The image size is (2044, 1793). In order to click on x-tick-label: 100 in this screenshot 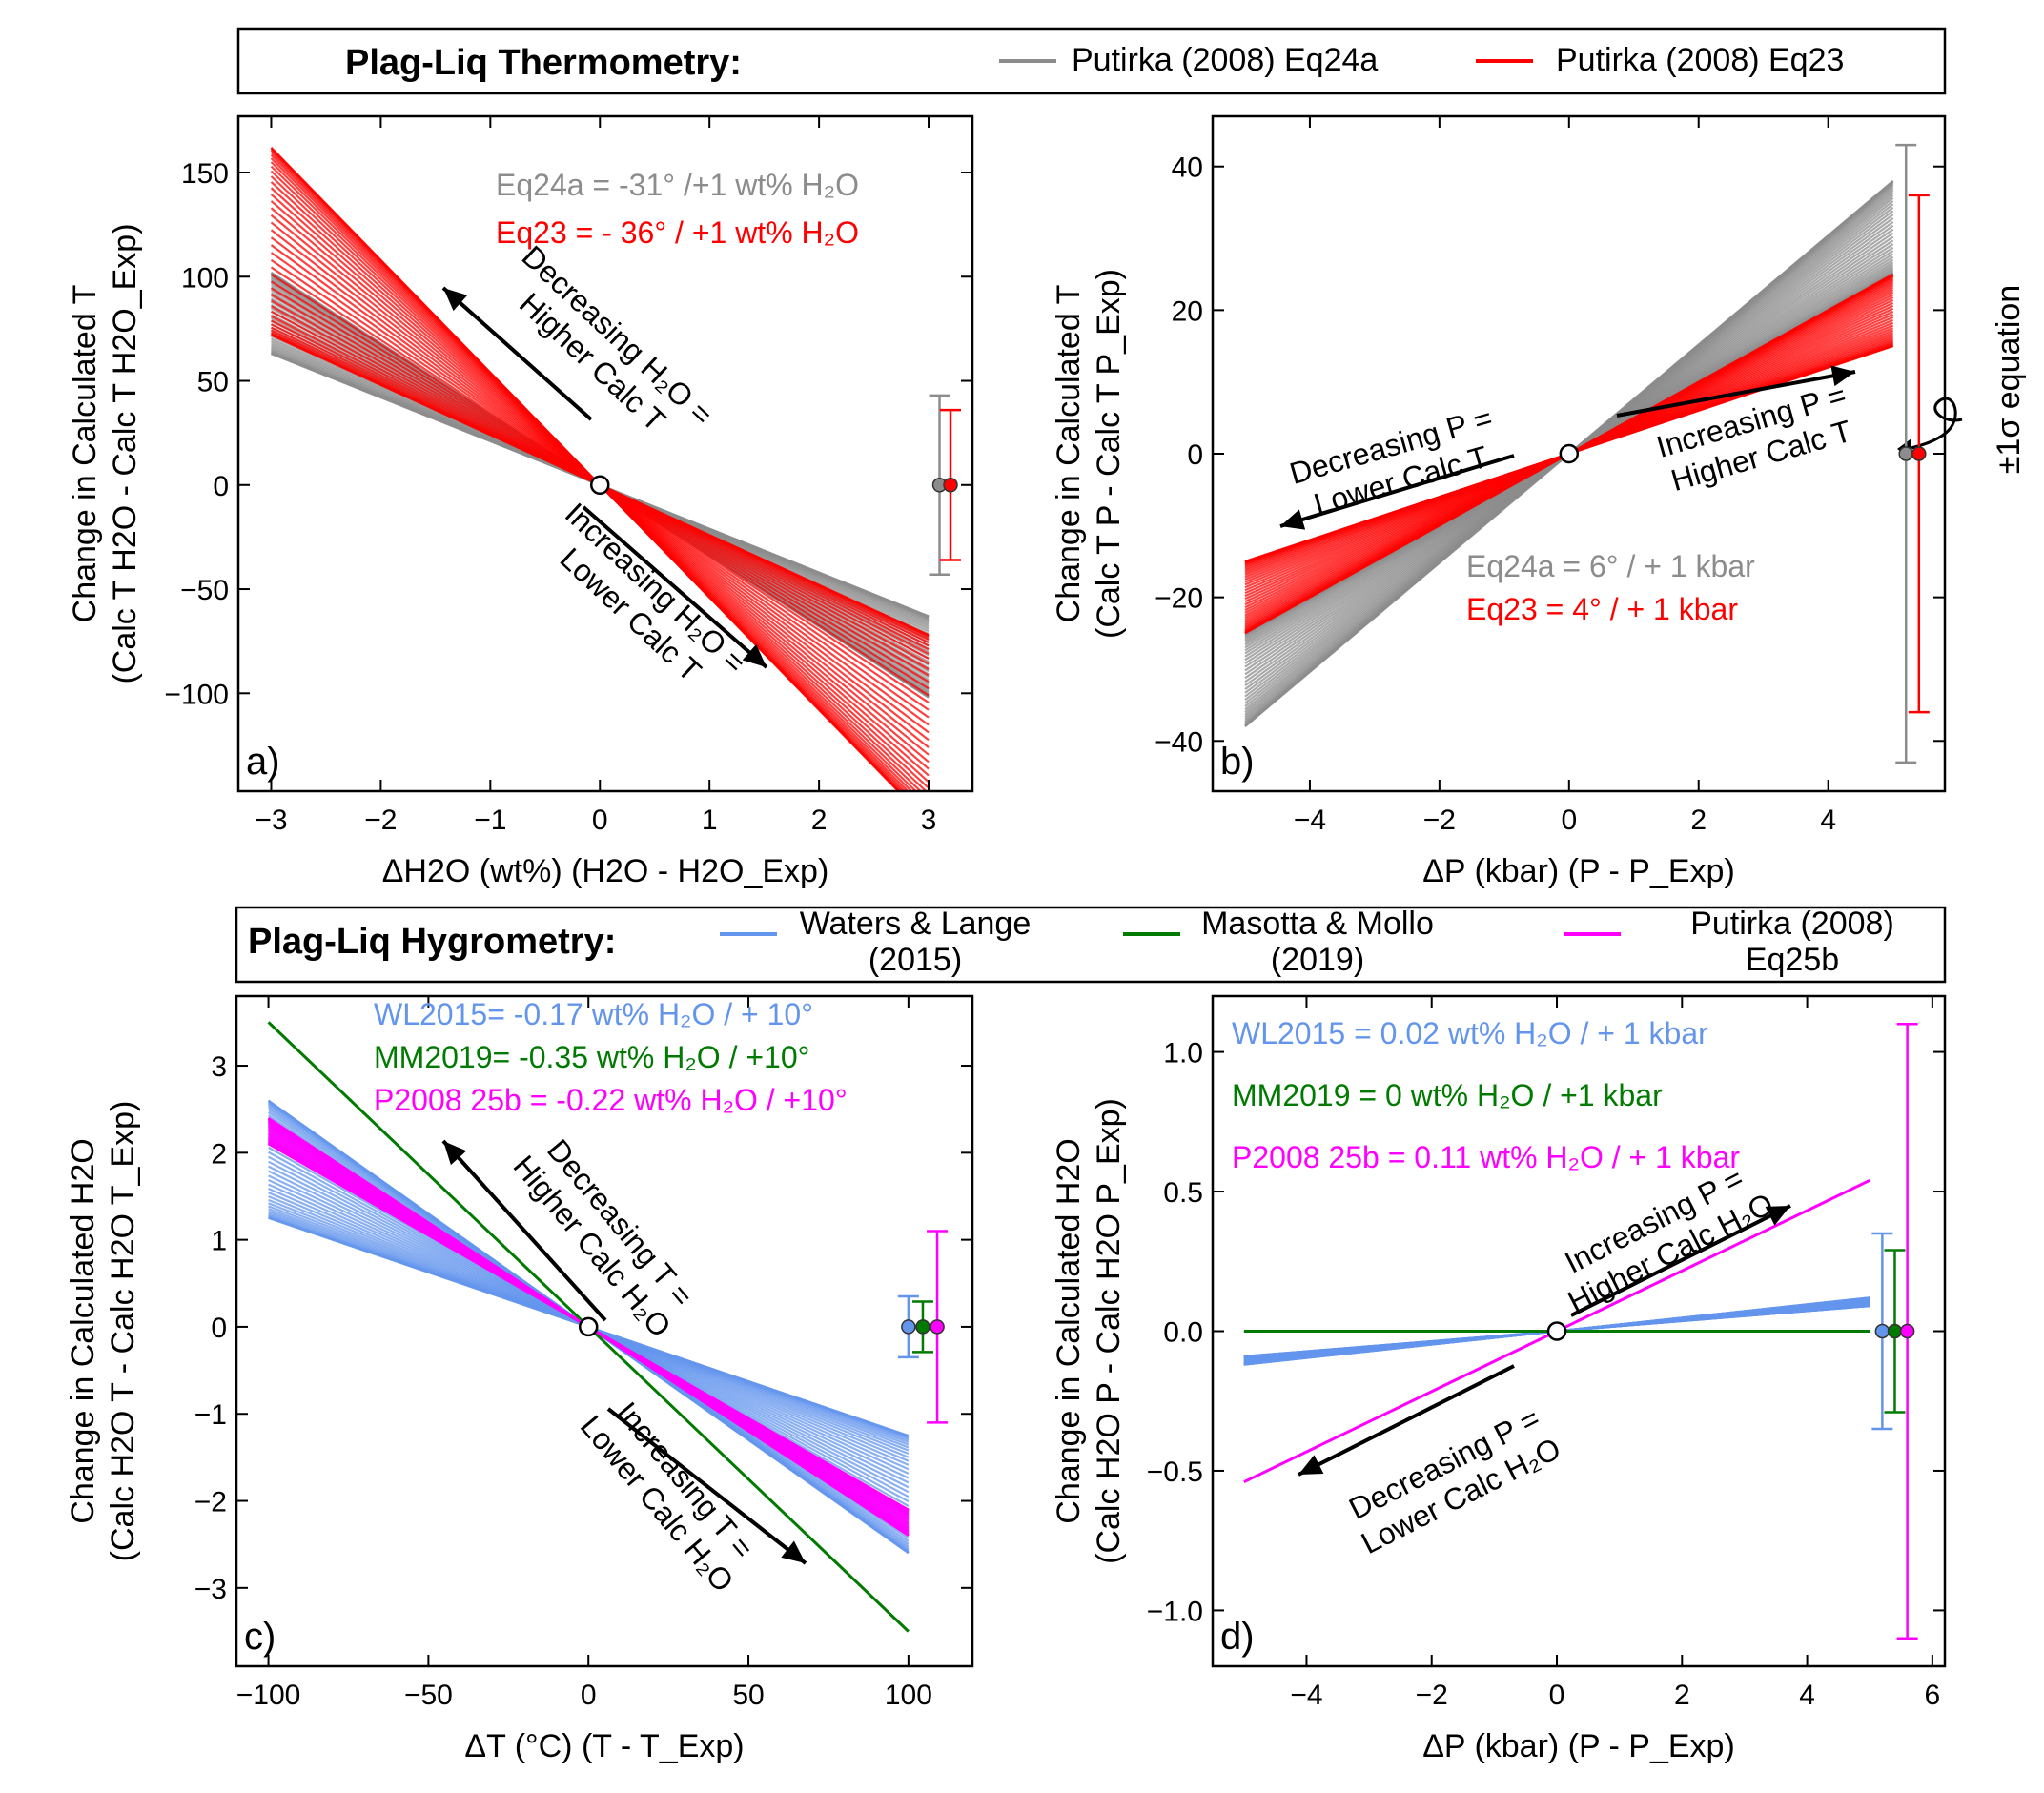, I will do `click(908, 1695)`.